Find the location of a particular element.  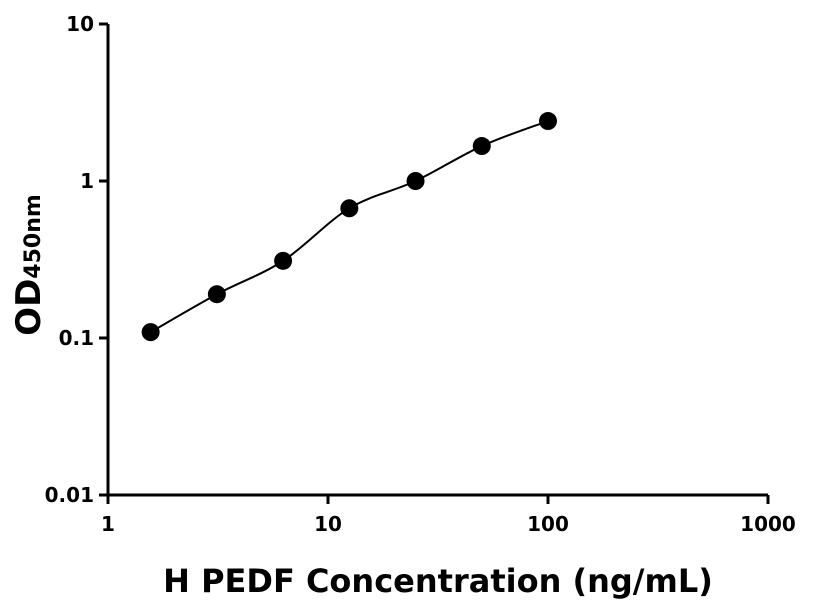

x-tick-label: 1000 is located at coordinates (768, 524).